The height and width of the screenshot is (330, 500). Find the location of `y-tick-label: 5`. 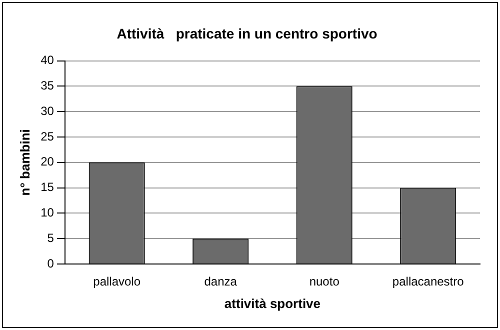

y-tick-label: 5 is located at coordinates (50, 237).